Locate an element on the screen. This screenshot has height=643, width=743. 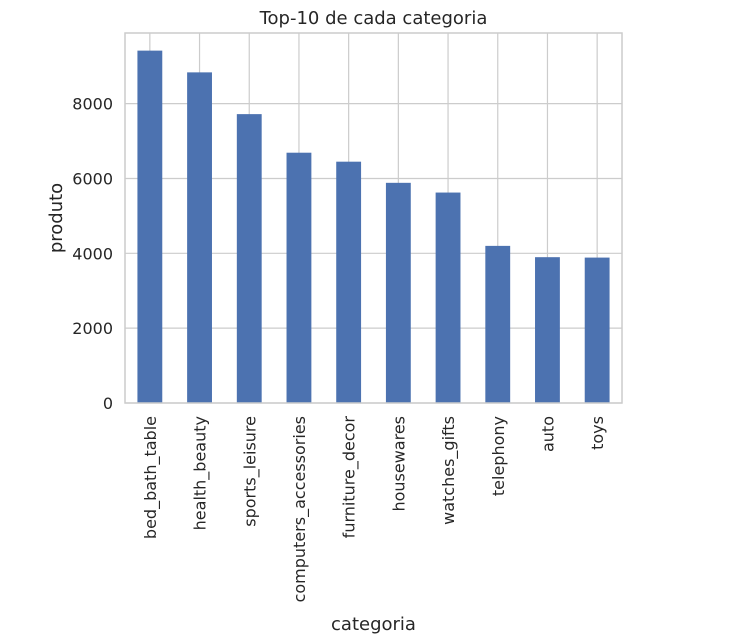
x-tick-label: furniture_decor is located at coordinates (350, 477).